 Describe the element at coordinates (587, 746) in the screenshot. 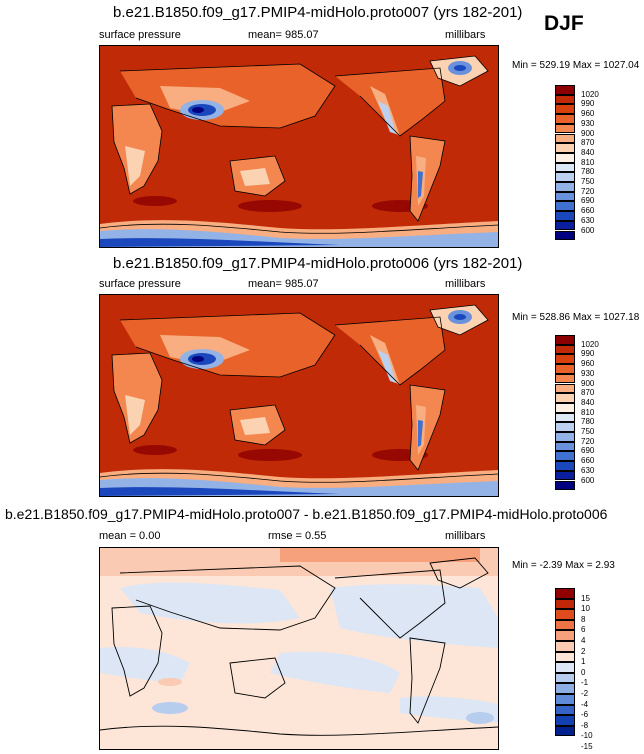

I see `colorbar-tick-label: -15` at that location.